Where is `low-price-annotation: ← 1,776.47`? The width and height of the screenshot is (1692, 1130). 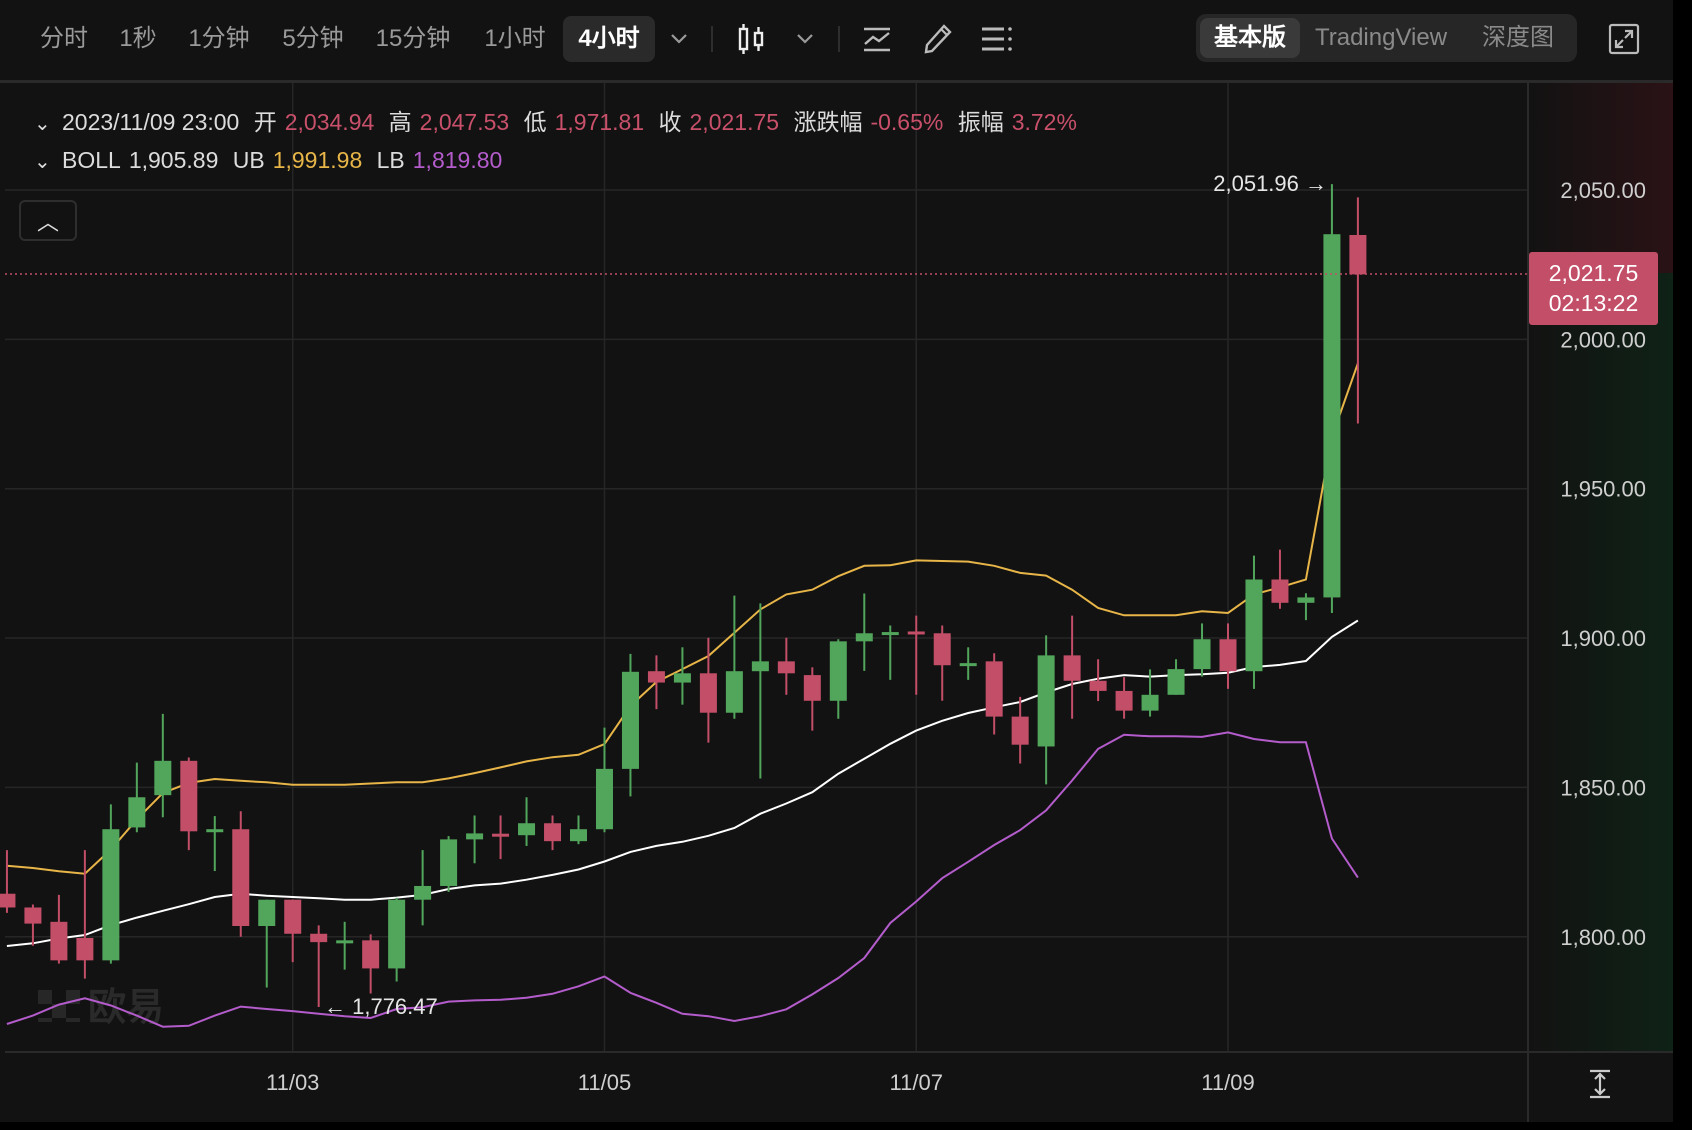 low-price-annotation: ← 1,776.47 is located at coordinates (381, 1006).